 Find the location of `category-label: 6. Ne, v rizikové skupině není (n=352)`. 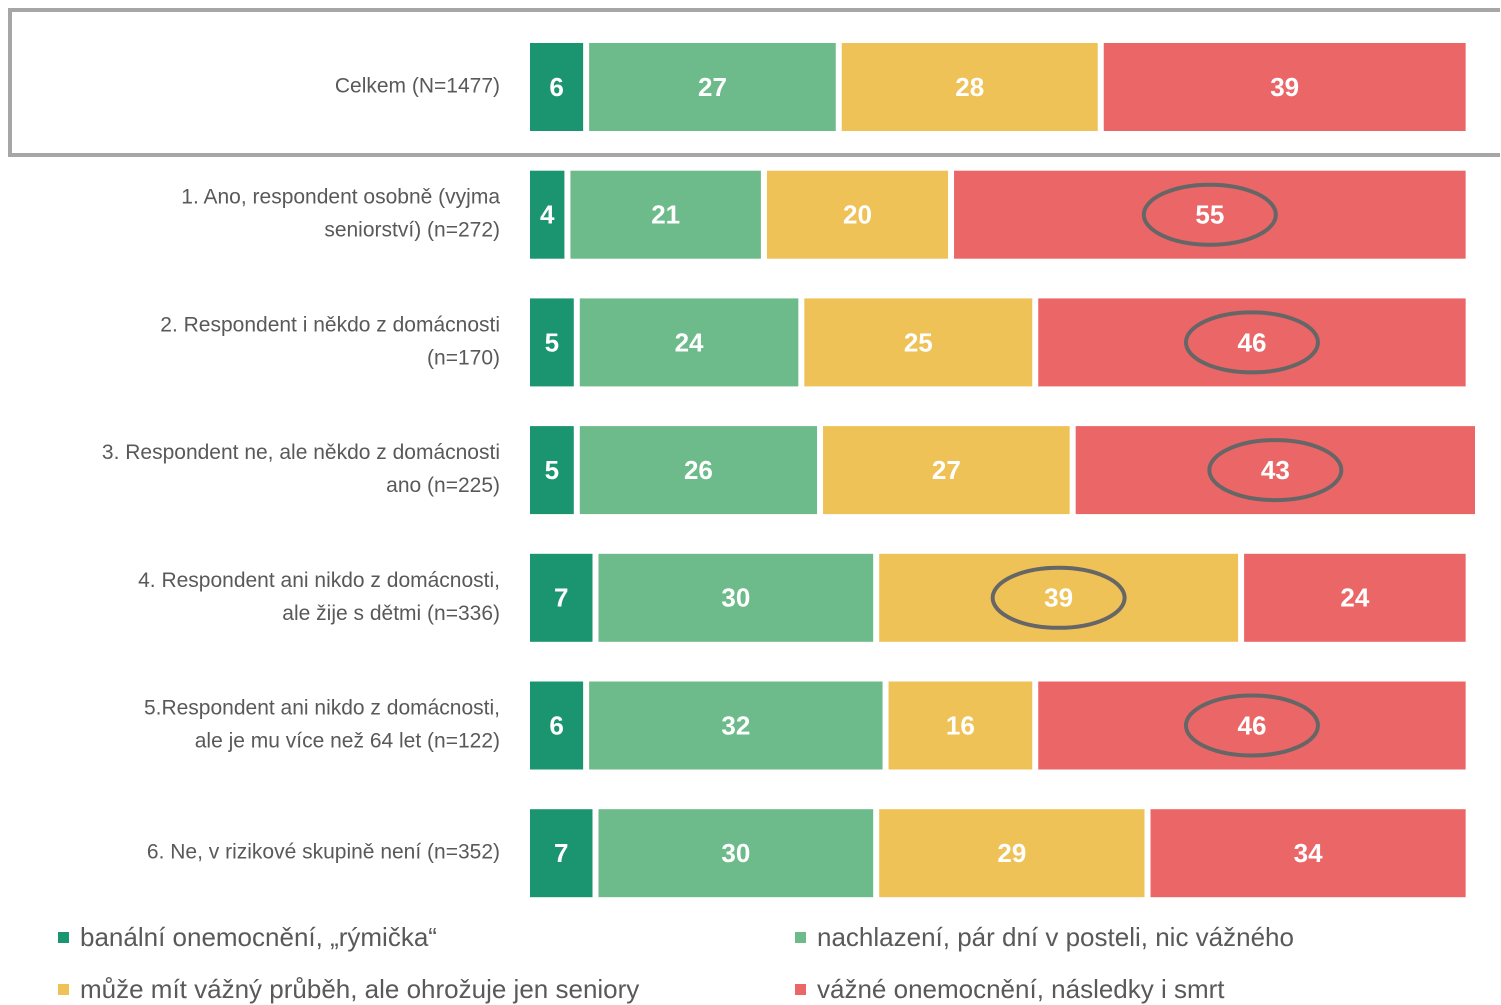

category-label: 6. Ne, v rizikové skupině není (n=352) is located at coordinates (323, 852).